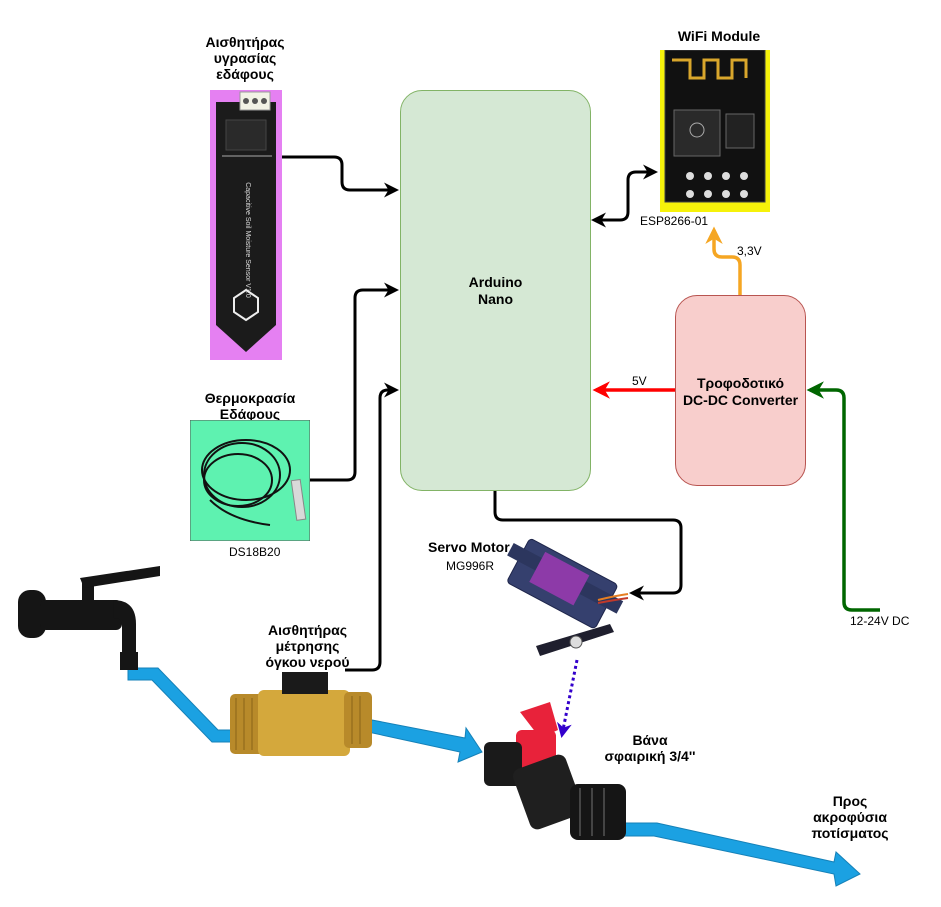  What do you see at coordinates (723, 260) in the screenshot?
I see `wire-3v3-power` at bounding box center [723, 260].